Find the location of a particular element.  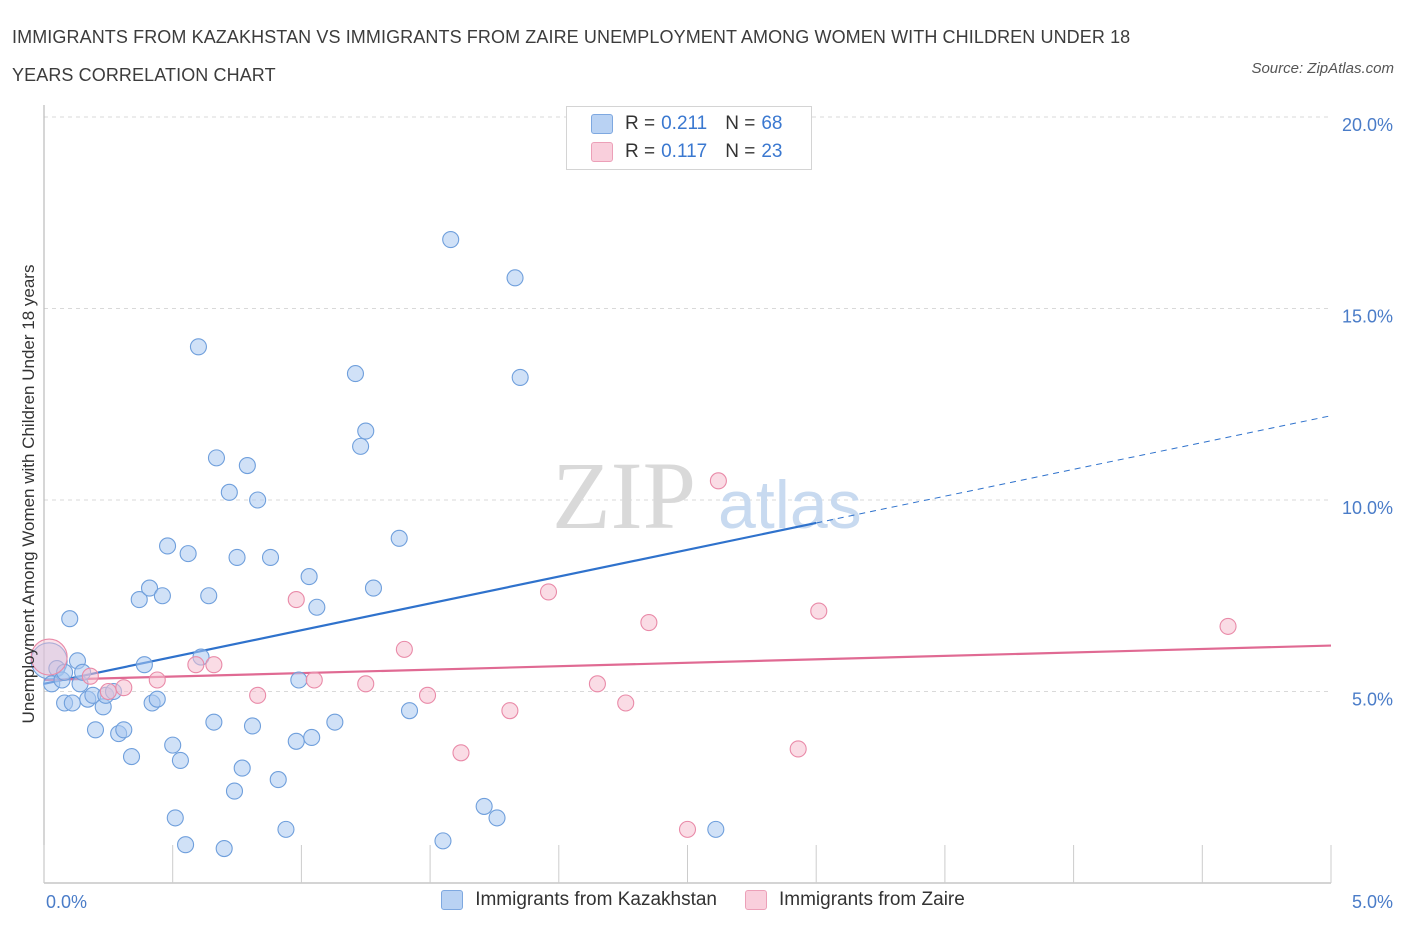

legend-r-value: 0.117 is located at coordinates (684, 151).